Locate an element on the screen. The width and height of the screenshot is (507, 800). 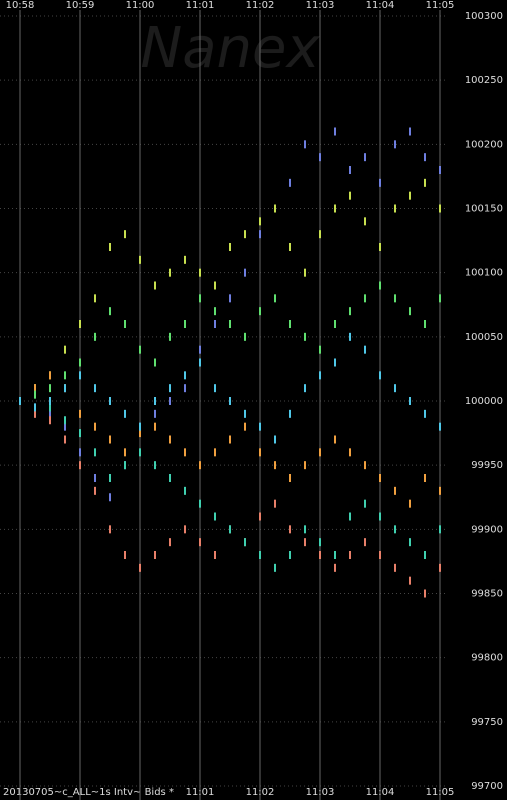
x-tick-label: 11:04 is located at coordinates (380, 792).